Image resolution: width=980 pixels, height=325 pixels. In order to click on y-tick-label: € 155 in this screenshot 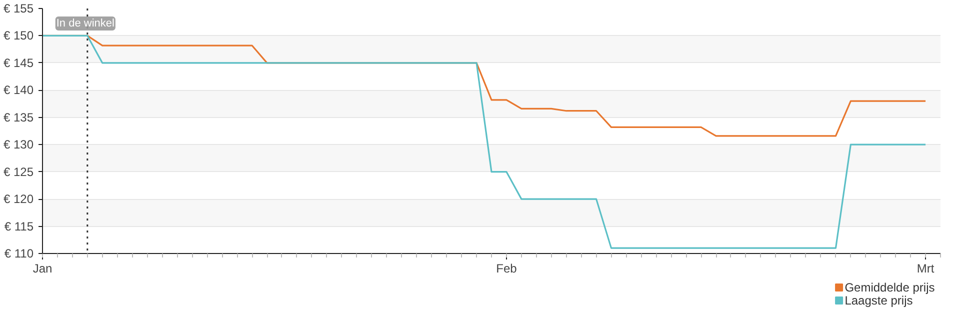, I will do `click(18, 9)`.